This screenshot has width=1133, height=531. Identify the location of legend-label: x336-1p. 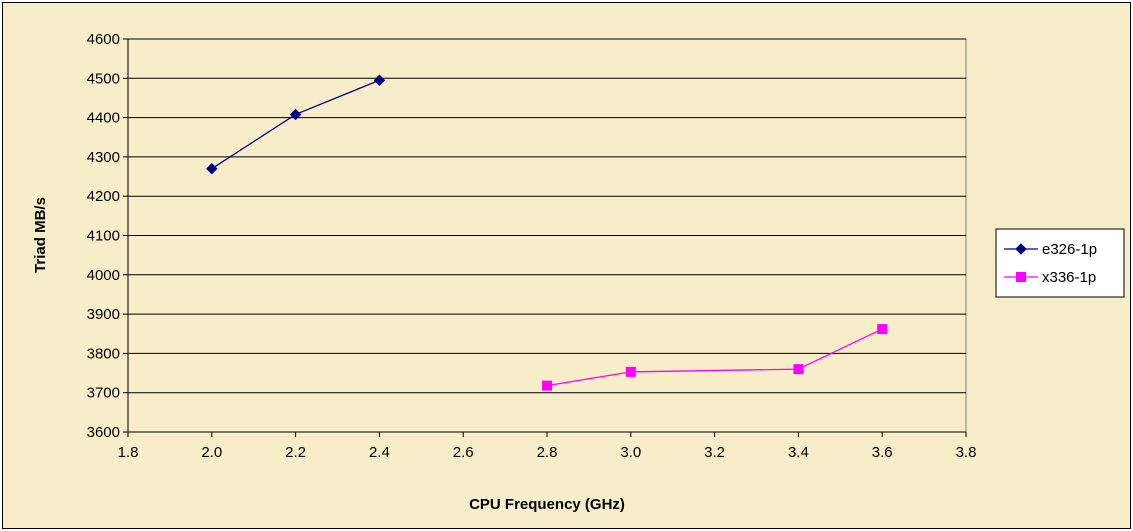
(1069, 277).